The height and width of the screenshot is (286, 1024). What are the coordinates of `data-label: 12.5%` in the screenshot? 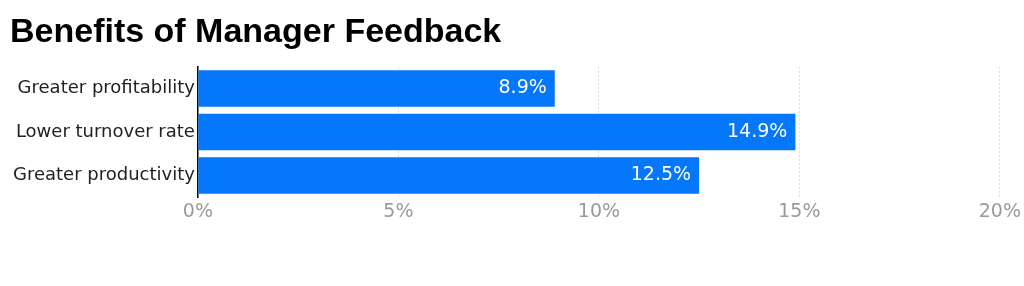 It's located at (661, 173).